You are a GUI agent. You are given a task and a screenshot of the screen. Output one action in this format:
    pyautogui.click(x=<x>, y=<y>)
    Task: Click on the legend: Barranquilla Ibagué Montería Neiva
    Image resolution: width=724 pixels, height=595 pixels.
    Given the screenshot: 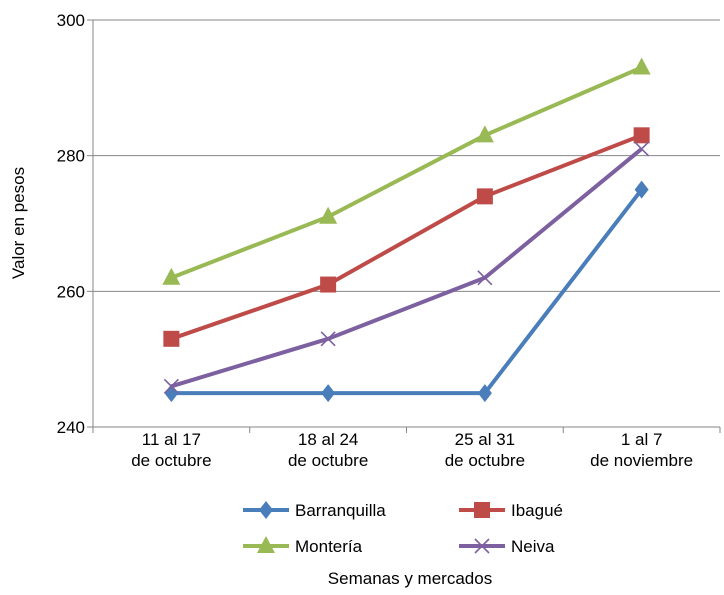 What is the action you would take?
    pyautogui.click(x=403, y=528)
    